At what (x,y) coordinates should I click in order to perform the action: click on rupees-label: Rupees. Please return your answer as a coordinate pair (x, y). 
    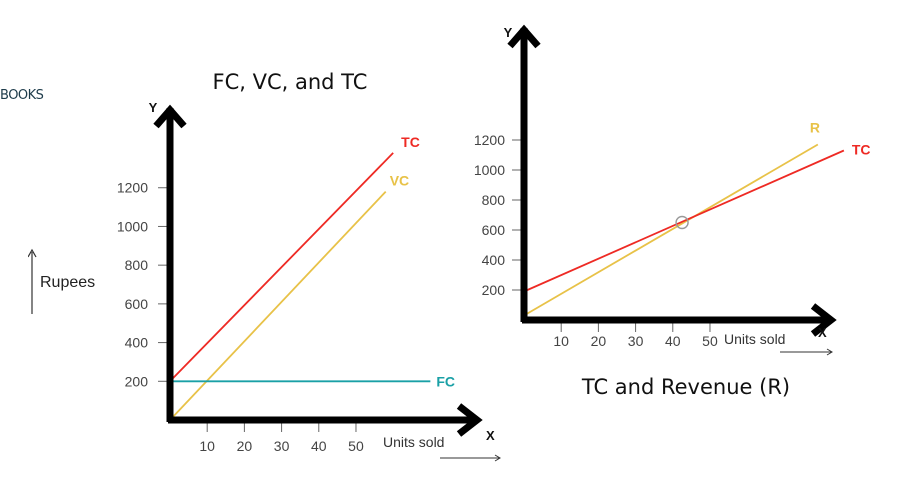
    Looking at the image, I should click on (68, 282).